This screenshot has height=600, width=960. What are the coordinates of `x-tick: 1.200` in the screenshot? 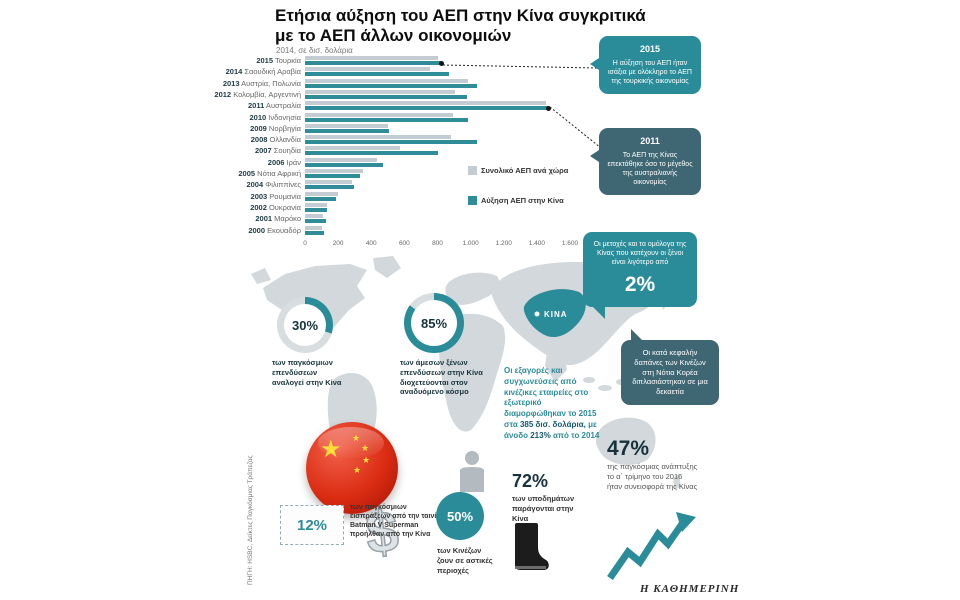 It's located at (503, 243).